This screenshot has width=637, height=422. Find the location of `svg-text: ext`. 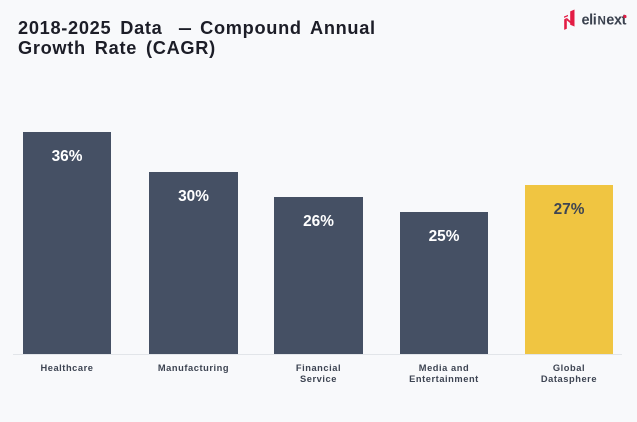

svg-text: ext is located at coordinates (616, 21).